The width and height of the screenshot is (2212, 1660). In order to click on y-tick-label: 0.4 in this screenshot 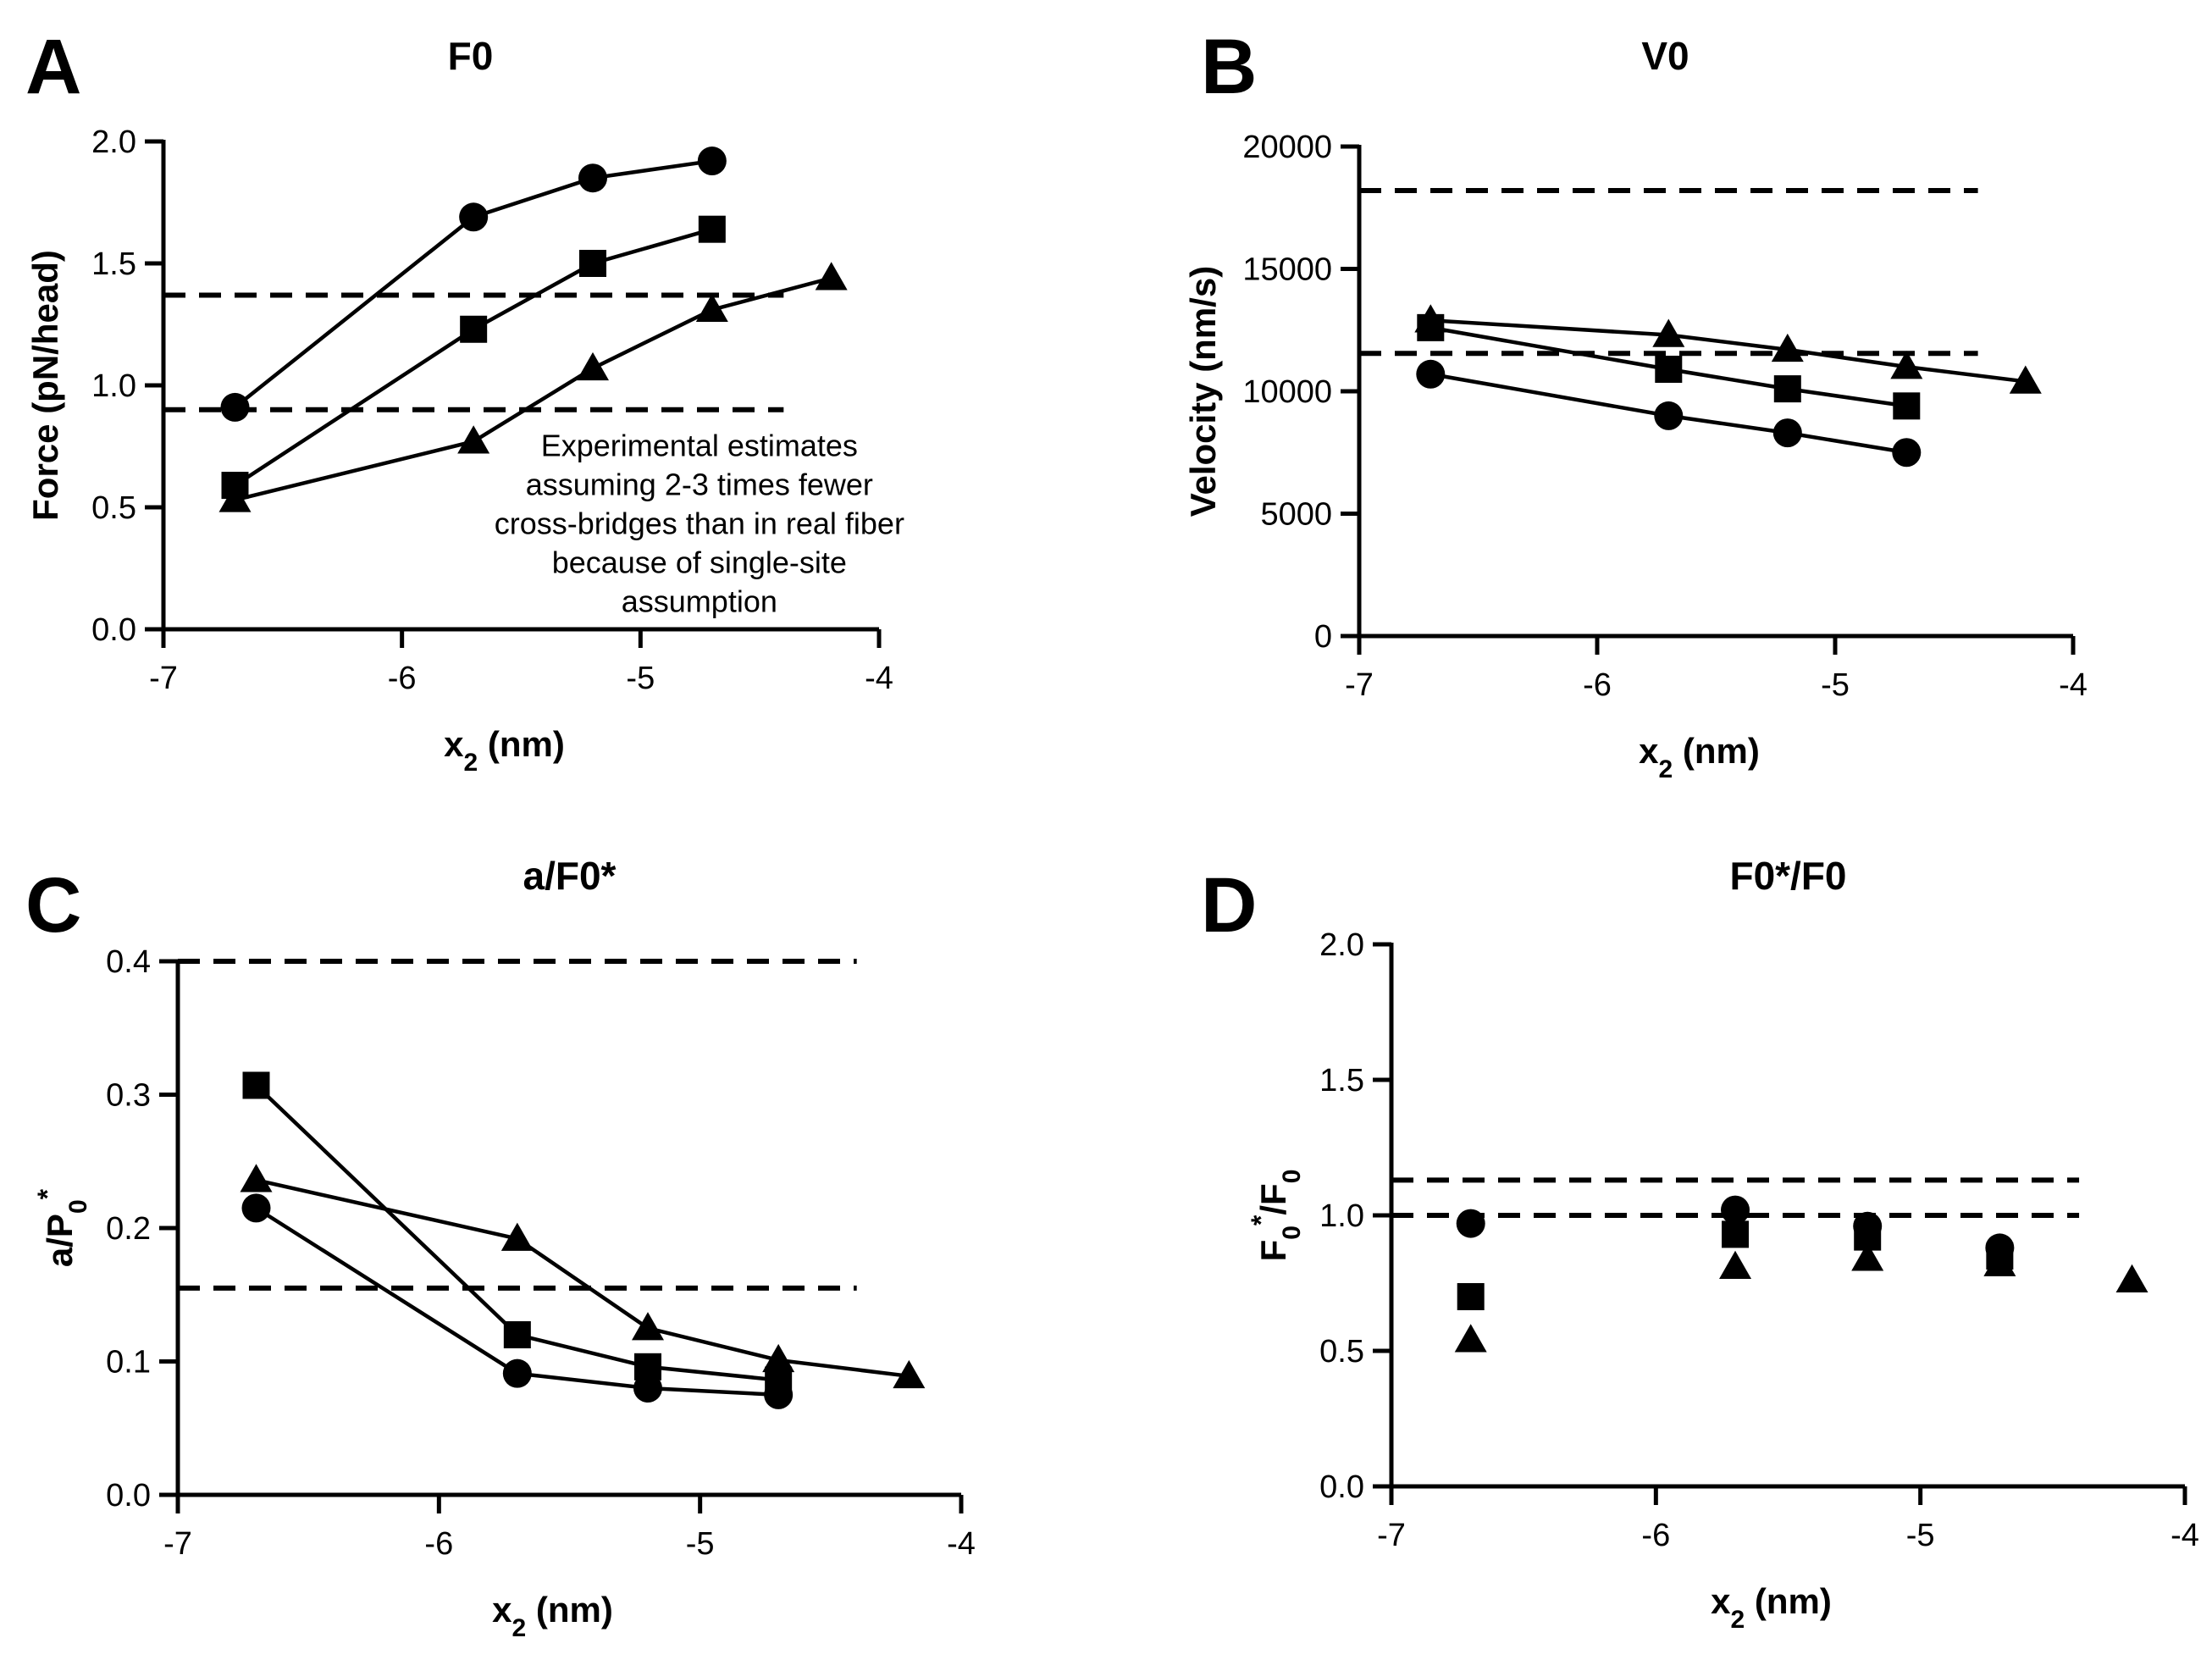, I will do `click(128, 962)`.